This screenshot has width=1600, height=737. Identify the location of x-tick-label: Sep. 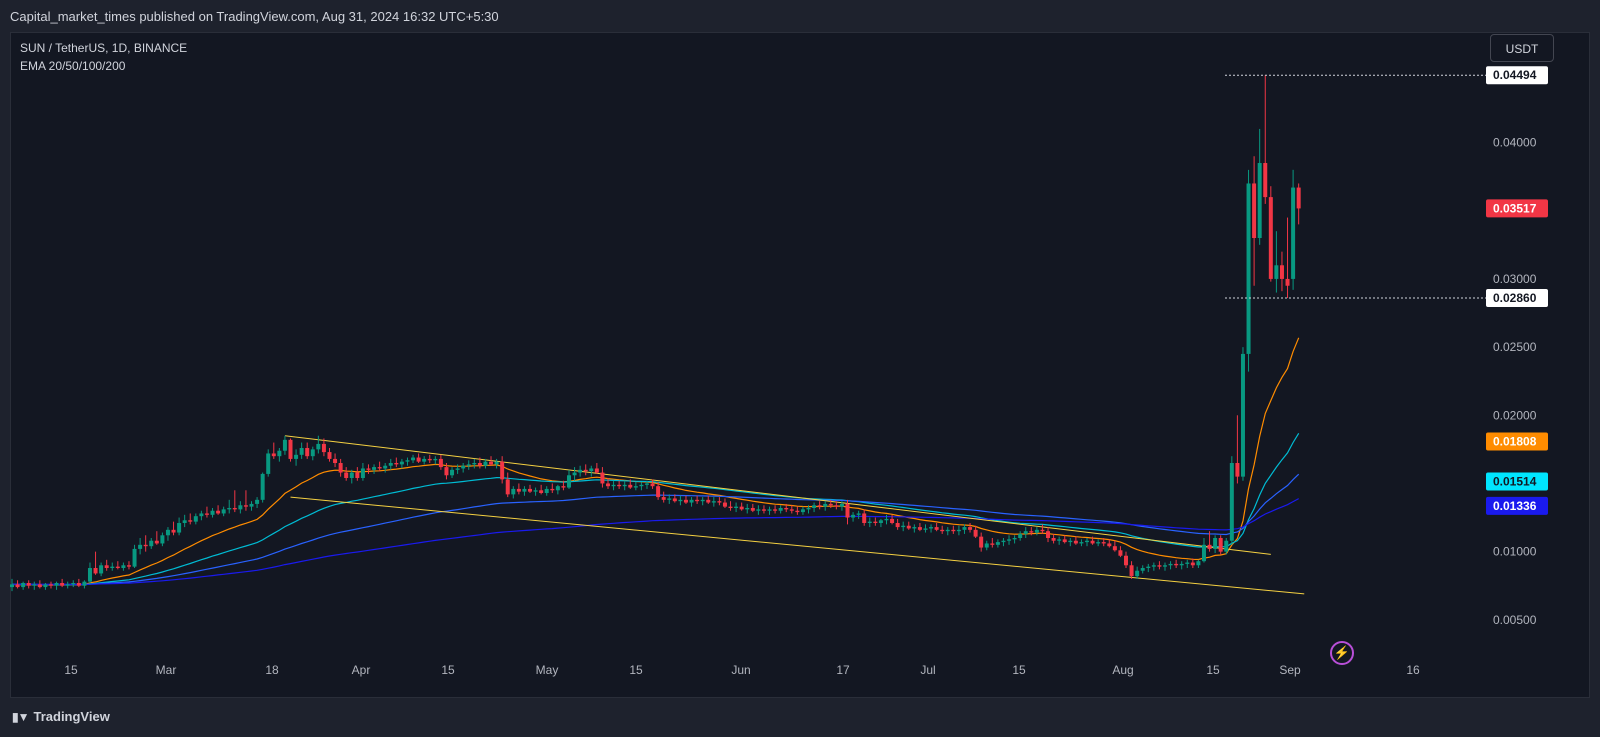
(1290, 670).